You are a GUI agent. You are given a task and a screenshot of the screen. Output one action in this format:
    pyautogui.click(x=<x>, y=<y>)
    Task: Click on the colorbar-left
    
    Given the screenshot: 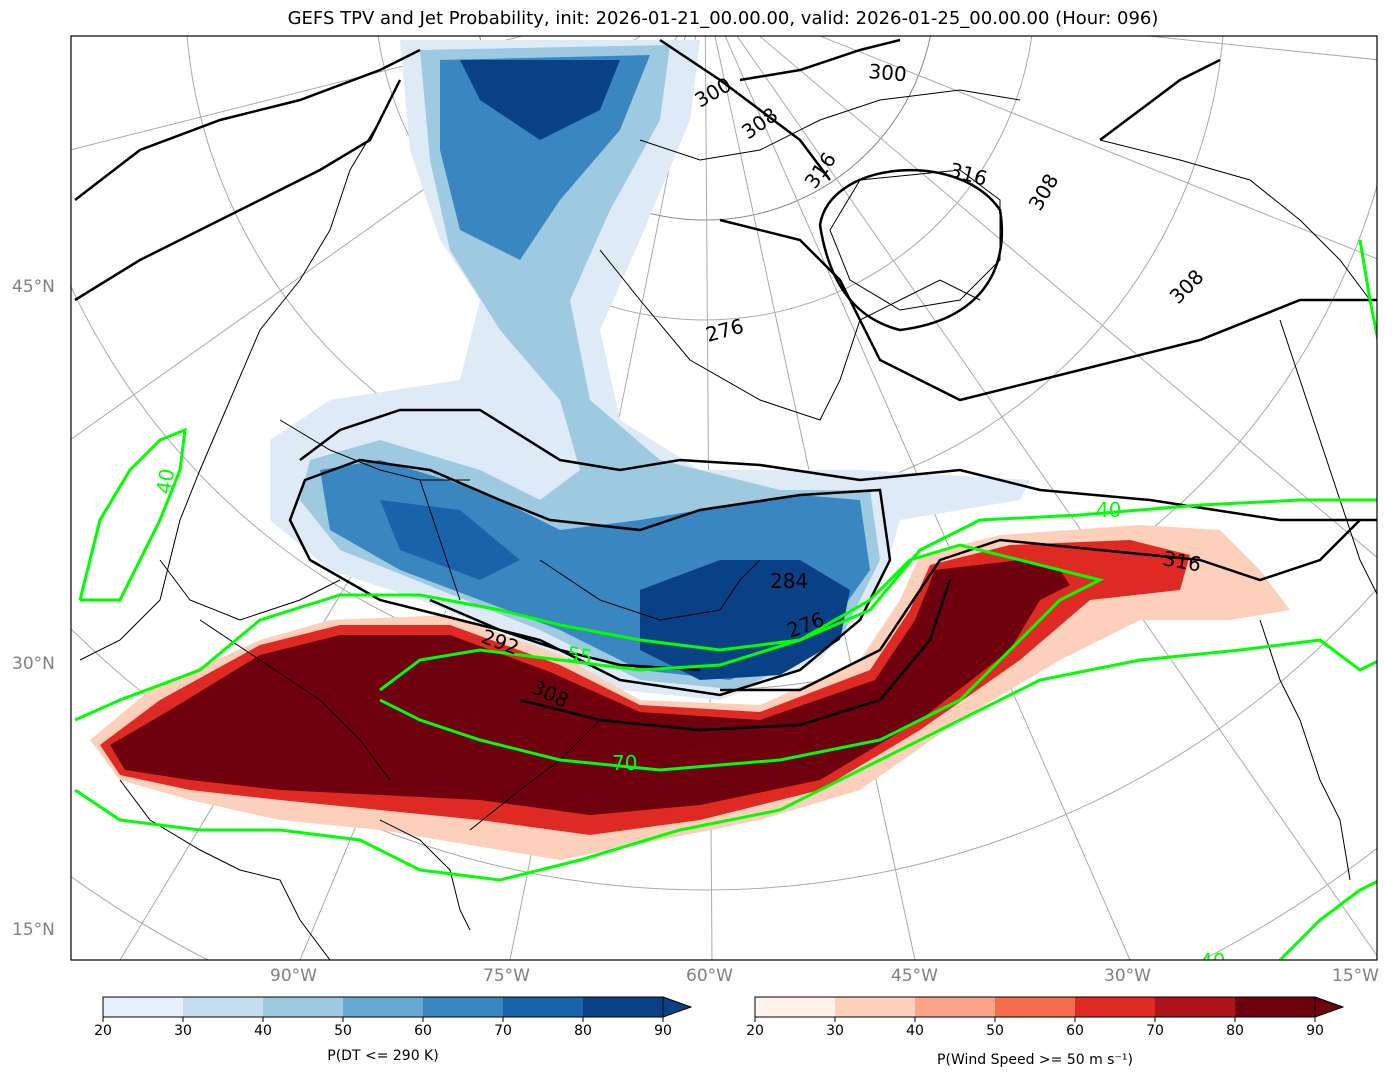 What is the action you would take?
    pyautogui.click(x=397, y=1009)
    